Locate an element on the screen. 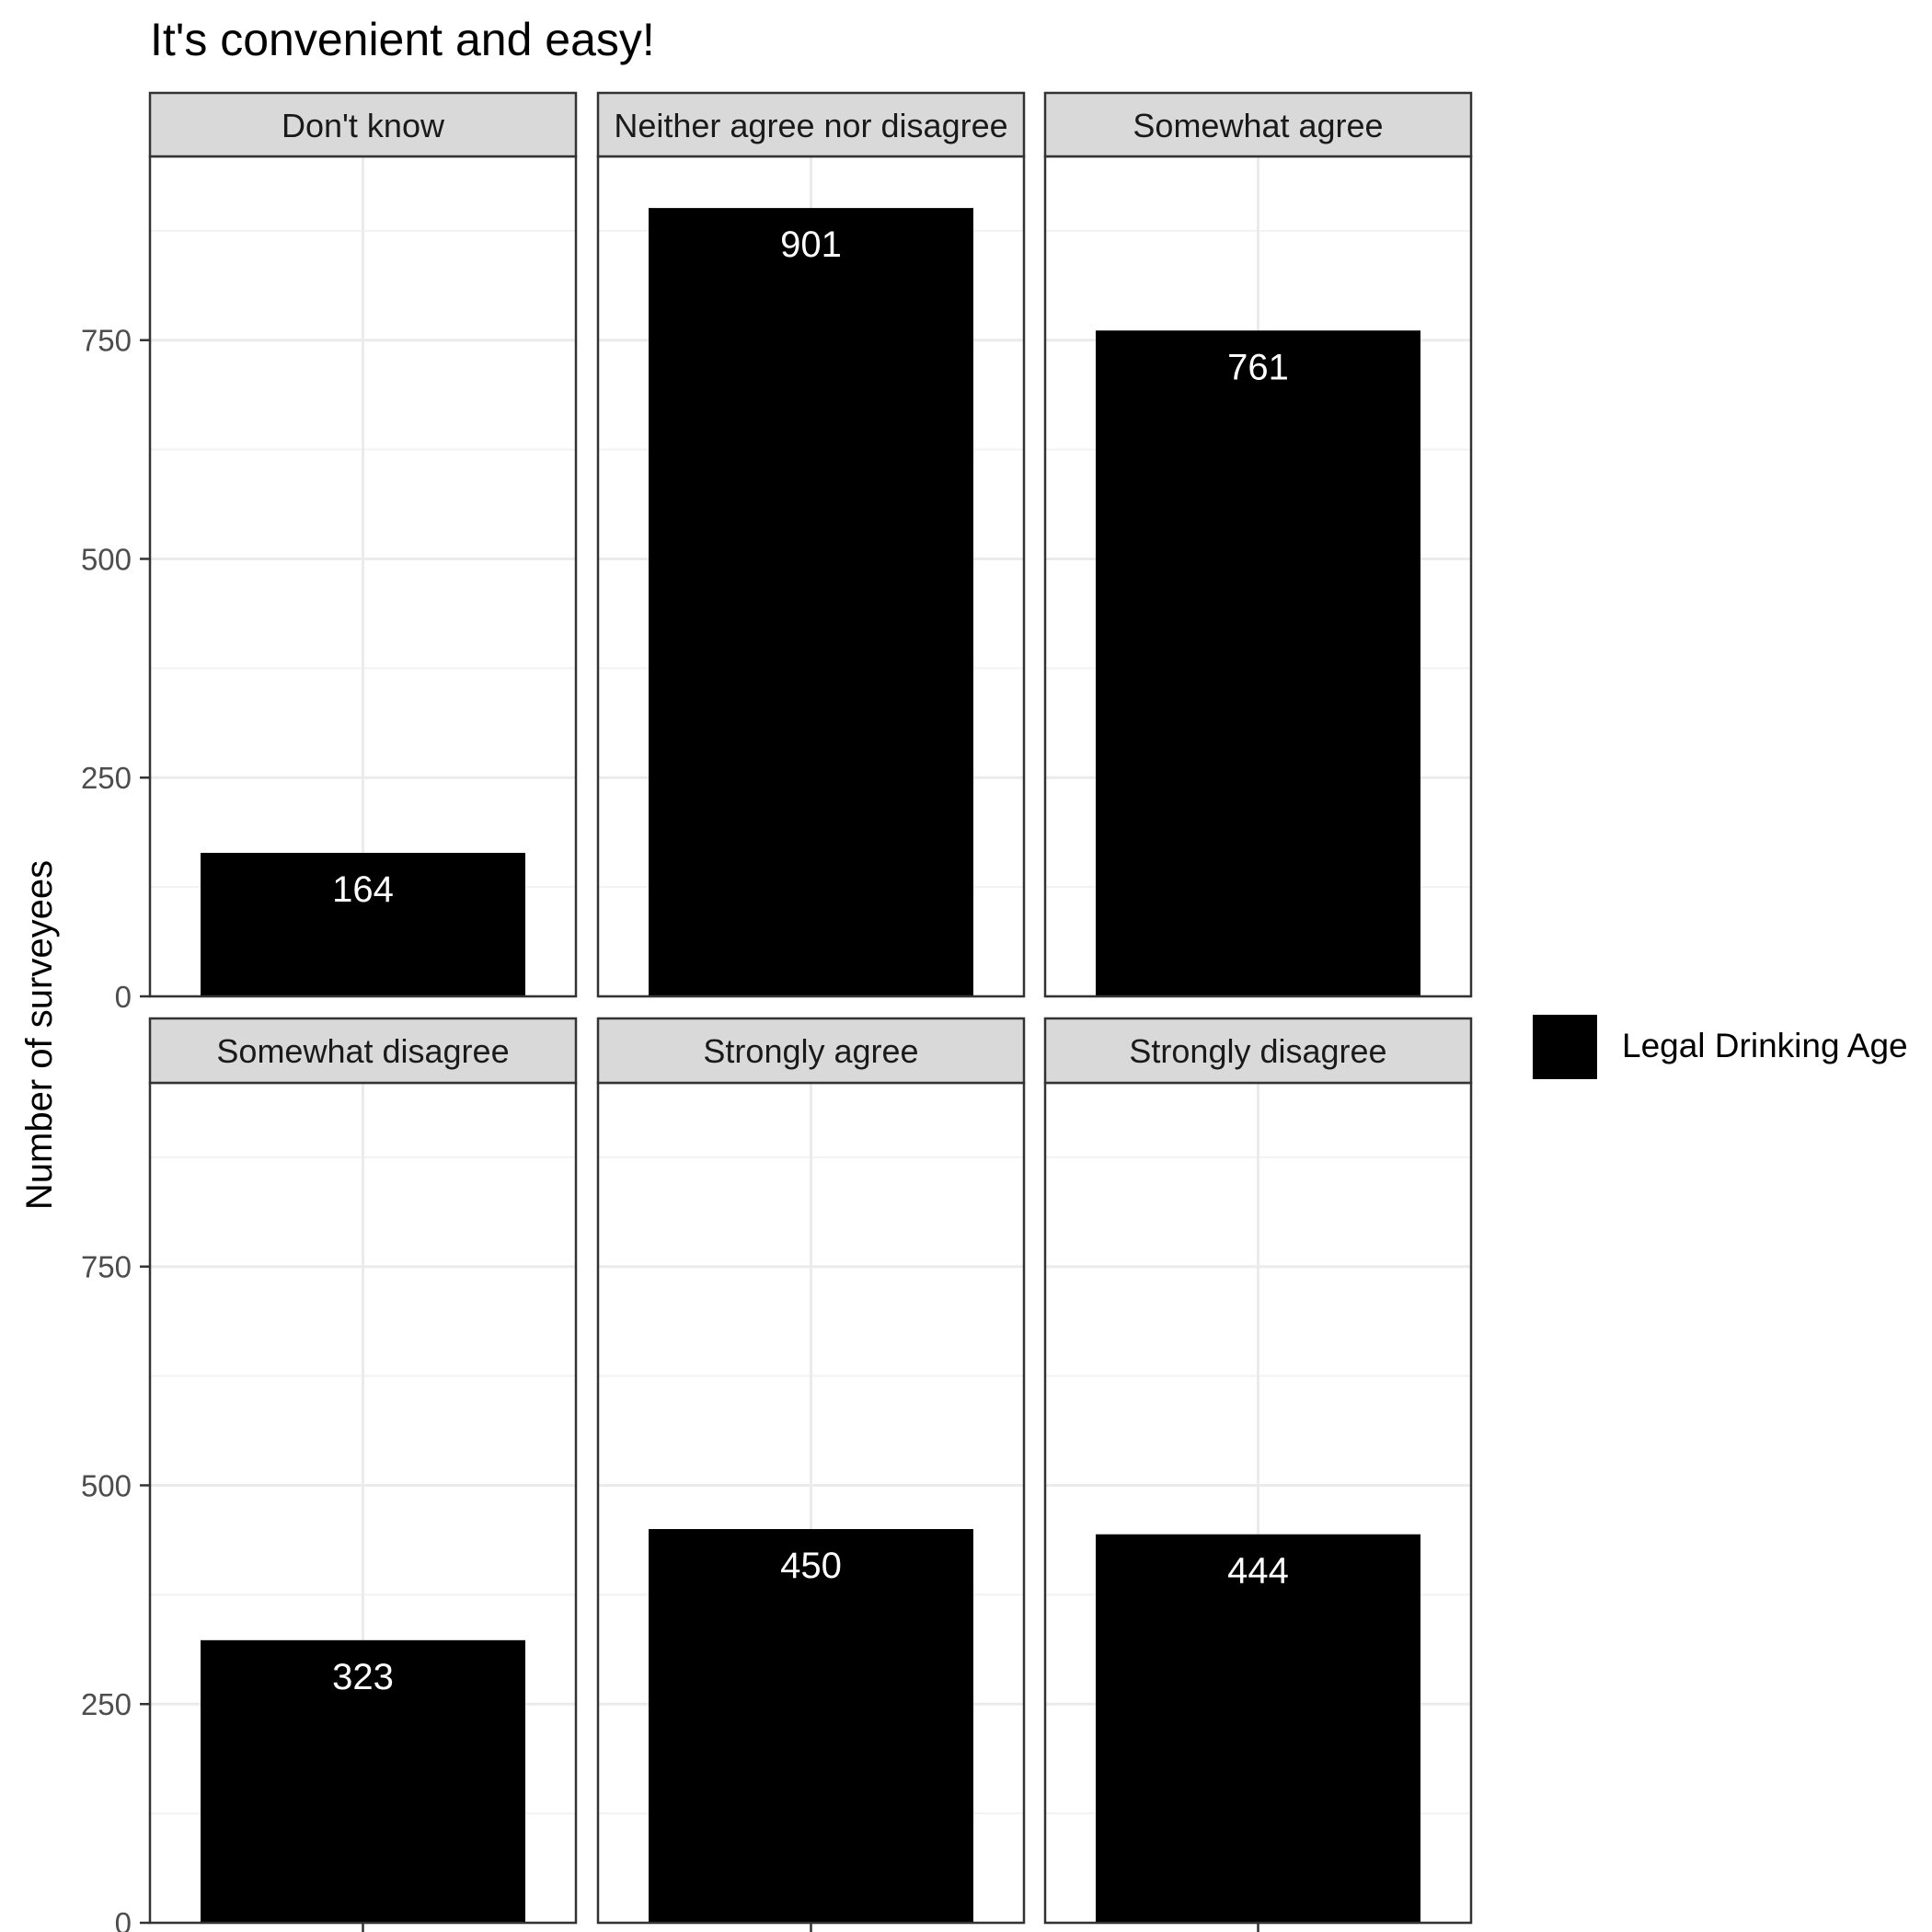 The height and width of the screenshot is (1932, 1932). bar-neither-agree-nor-disagree is located at coordinates (811, 602).